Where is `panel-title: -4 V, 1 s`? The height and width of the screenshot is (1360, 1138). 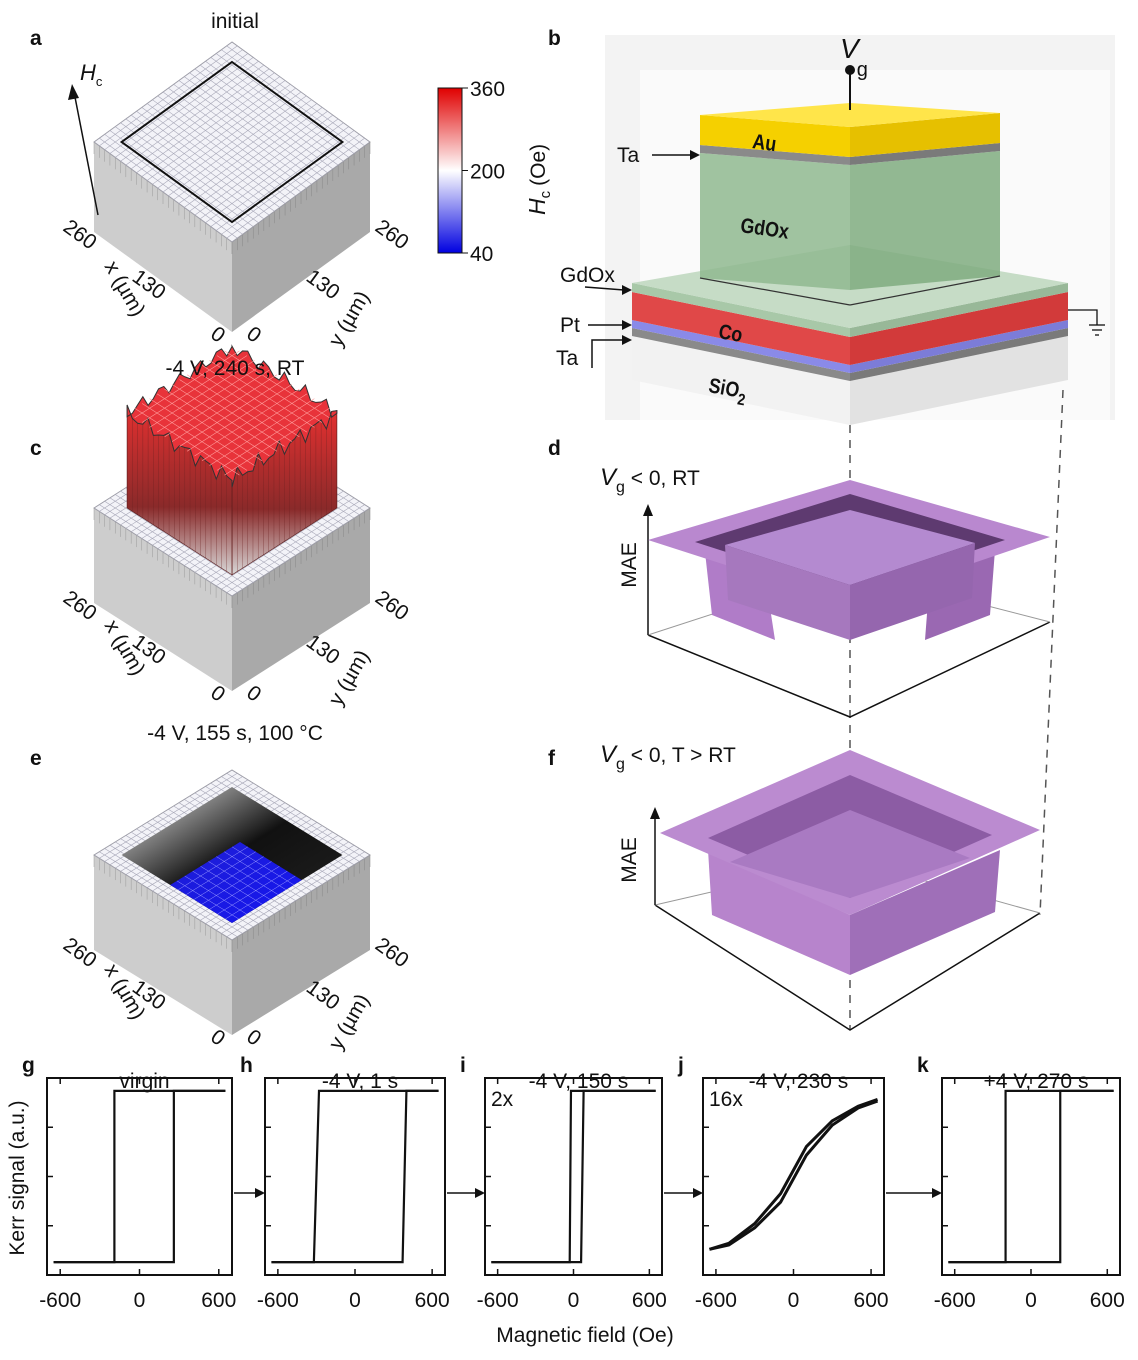 panel-title: -4 V, 1 s is located at coordinates (360, 1081).